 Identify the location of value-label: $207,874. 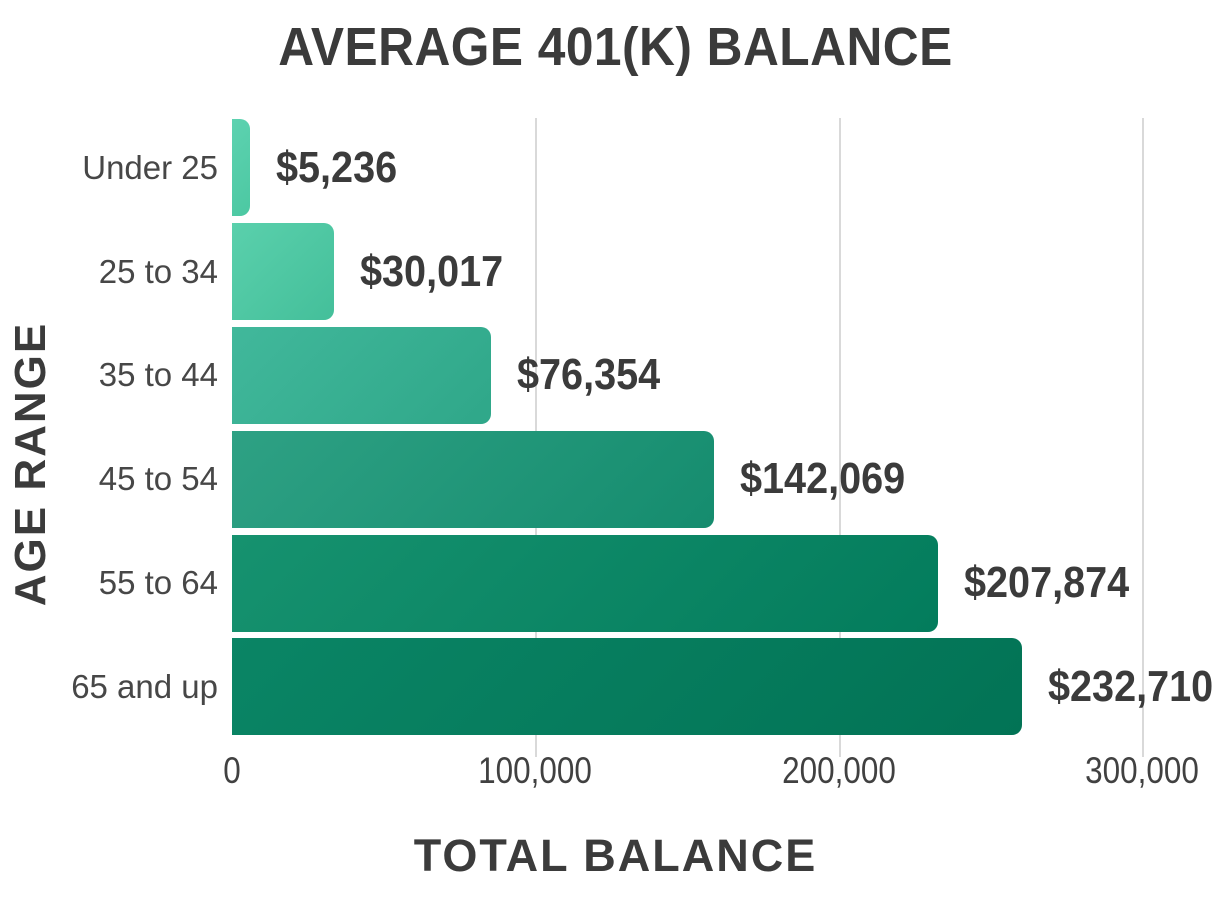
(1046, 583).